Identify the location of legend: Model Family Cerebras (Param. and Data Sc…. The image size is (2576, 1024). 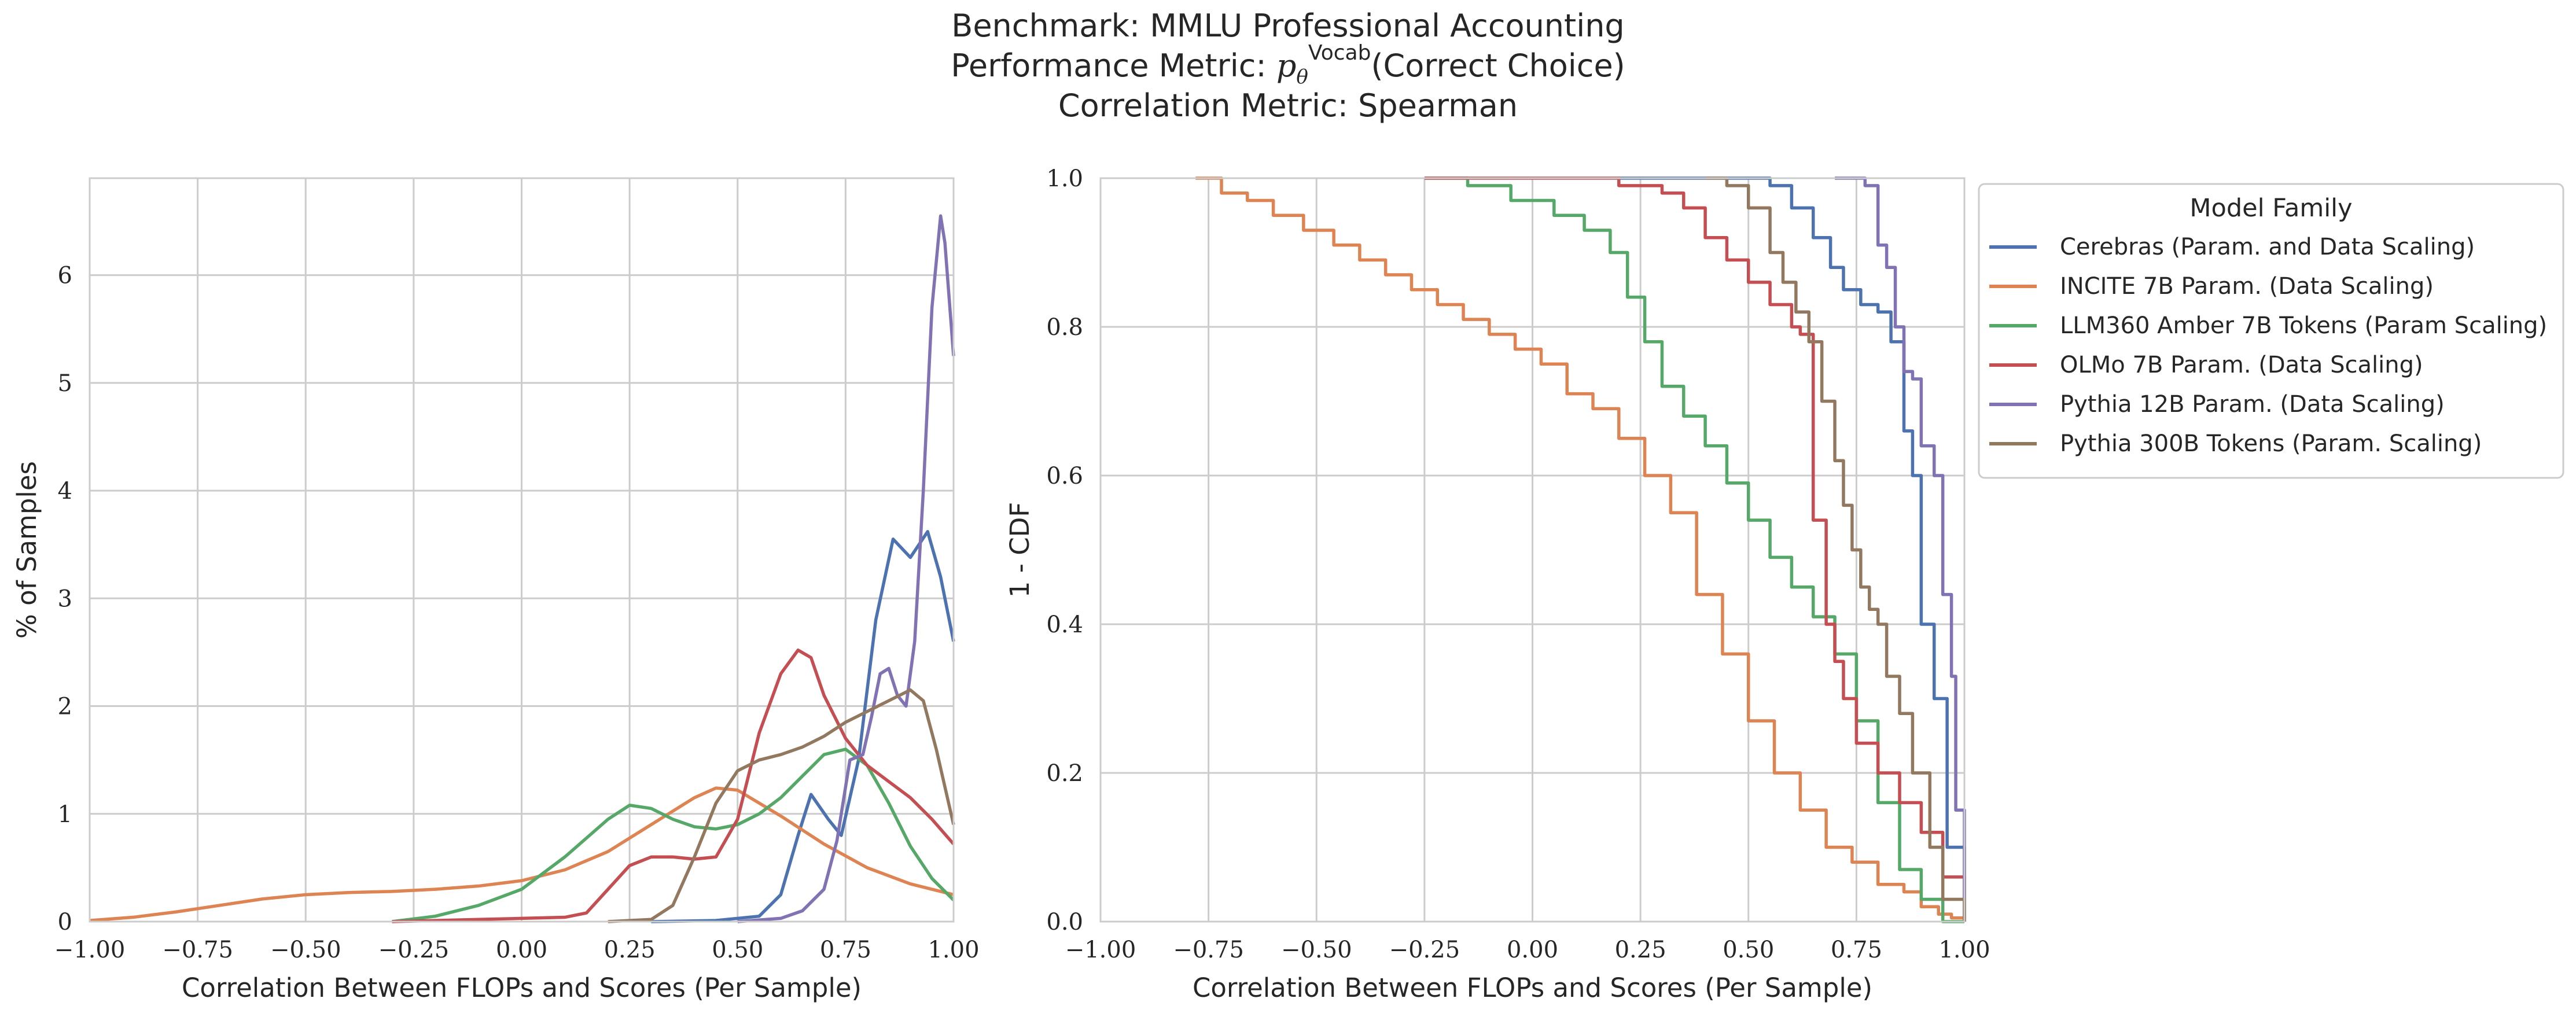
(2271, 331).